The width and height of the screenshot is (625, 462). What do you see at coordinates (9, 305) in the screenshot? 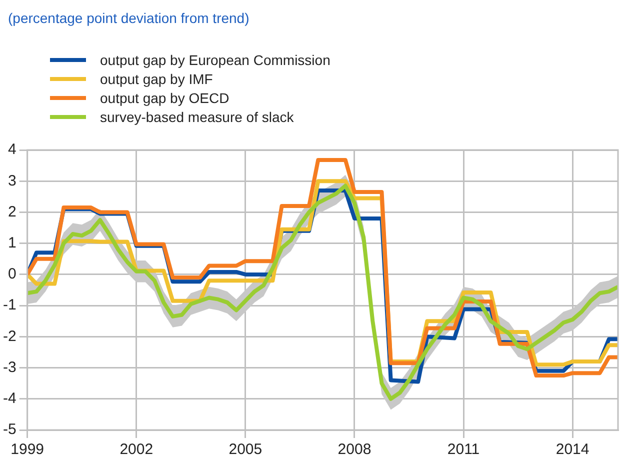
I see `y-tick-label: -1` at bounding box center [9, 305].